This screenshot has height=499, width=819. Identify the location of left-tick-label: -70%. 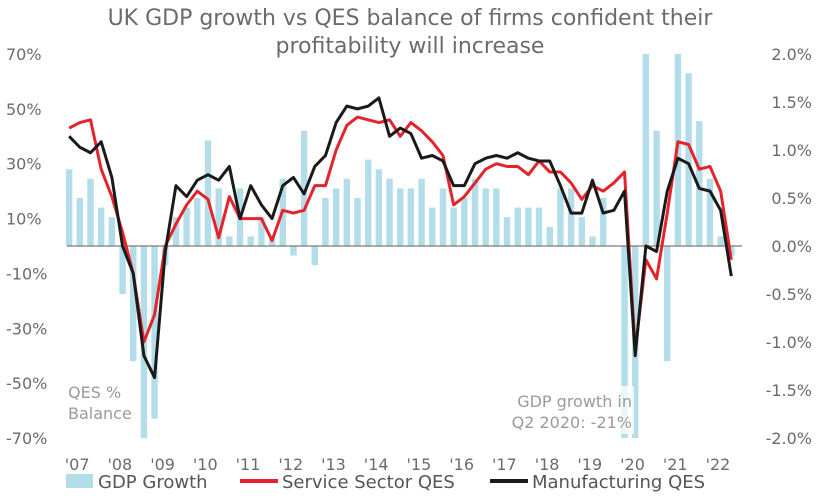
(26, 438).